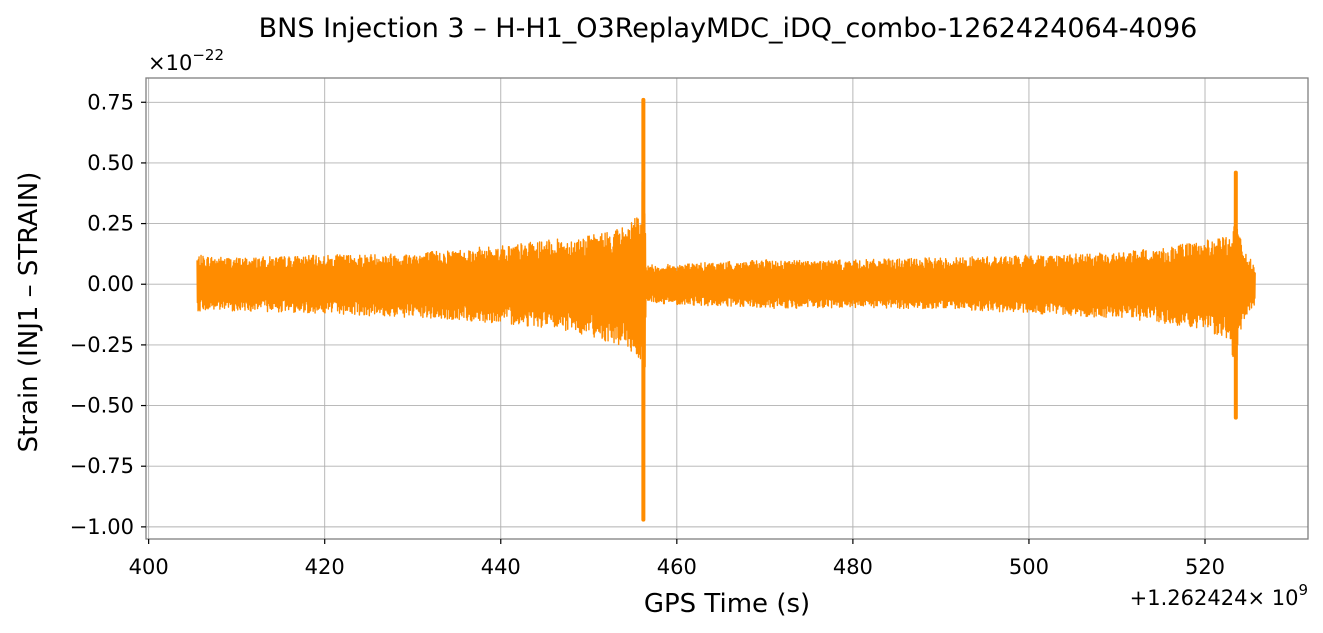 The width and height of the screenshot is (1323, 633). What do you see at coordinates (1303, 590) in the screenshot?
I see `x-offset-exponent: 9` at bounding box center [1303, 590].